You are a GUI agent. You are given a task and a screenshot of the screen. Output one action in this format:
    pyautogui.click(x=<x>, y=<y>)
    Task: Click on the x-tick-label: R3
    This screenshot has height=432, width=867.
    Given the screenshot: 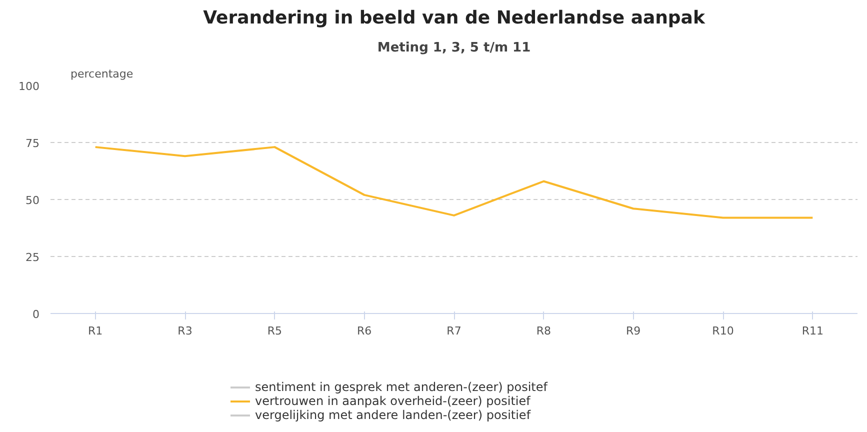 What is the action you would take?
    pyautogui.click(x=185, y=331)
    